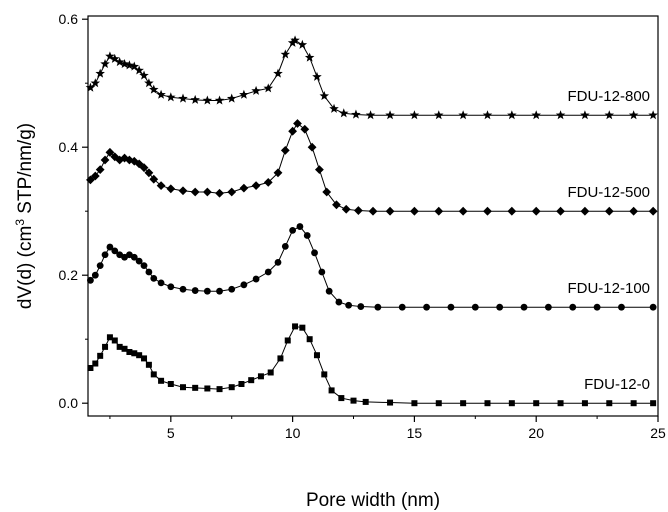 Image resolution: width=668 pixels, height=512 pixels. Describe the element at coordinates (69, 403) in the screenshot. I see `y-tick-label: 0.0` at that location.